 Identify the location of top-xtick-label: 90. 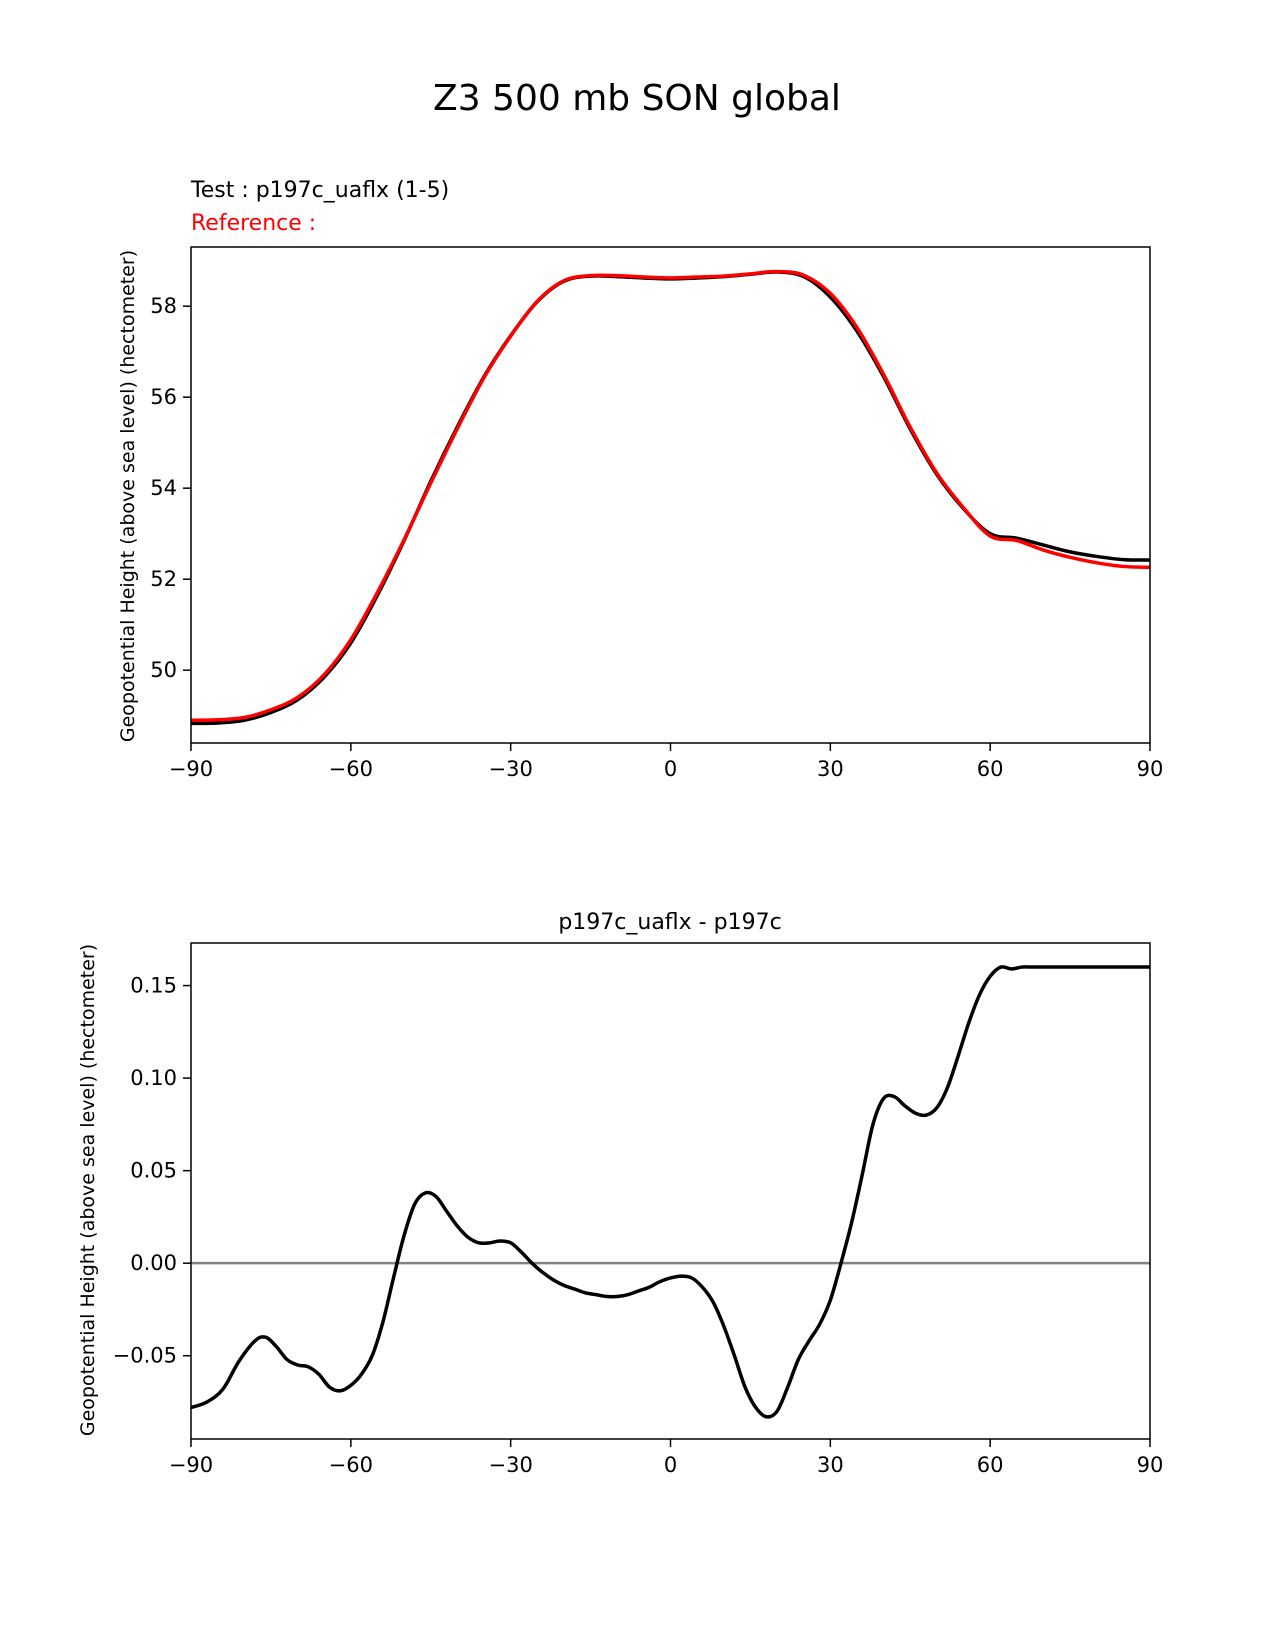
(1150, 769).